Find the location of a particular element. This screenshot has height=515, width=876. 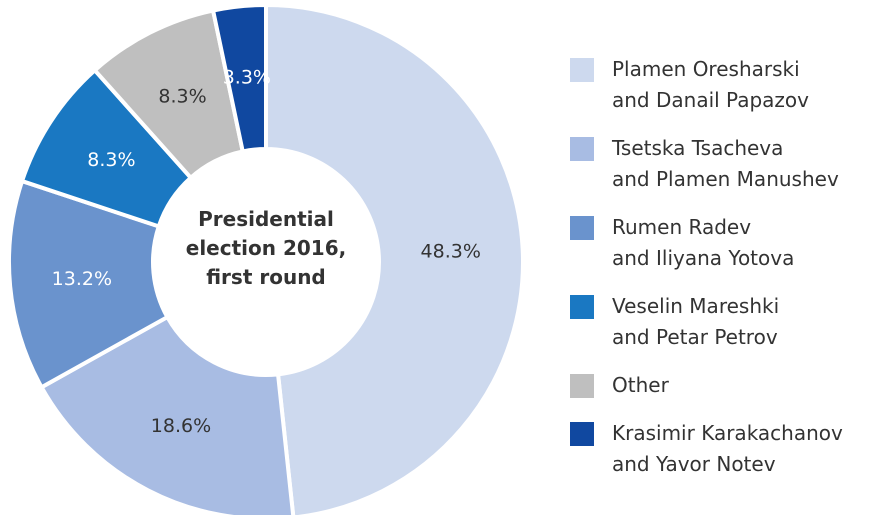

legend-item: Rumen Radev and Iliyana Yotova is located at coordinates (706, 243).